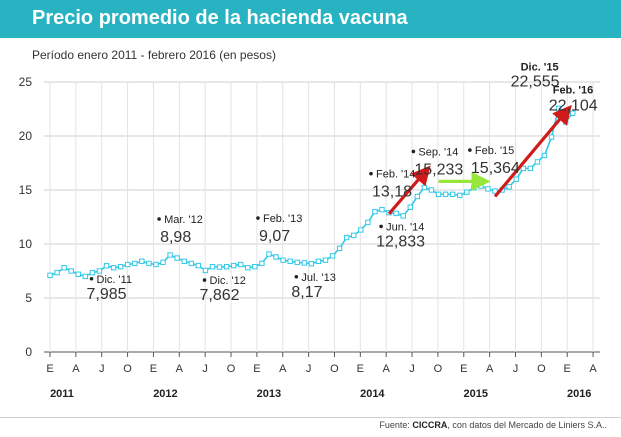  Describe the element at coordinates (540, 67) in the screenshot. I see `annotation-date: Dic. '15` at that location.